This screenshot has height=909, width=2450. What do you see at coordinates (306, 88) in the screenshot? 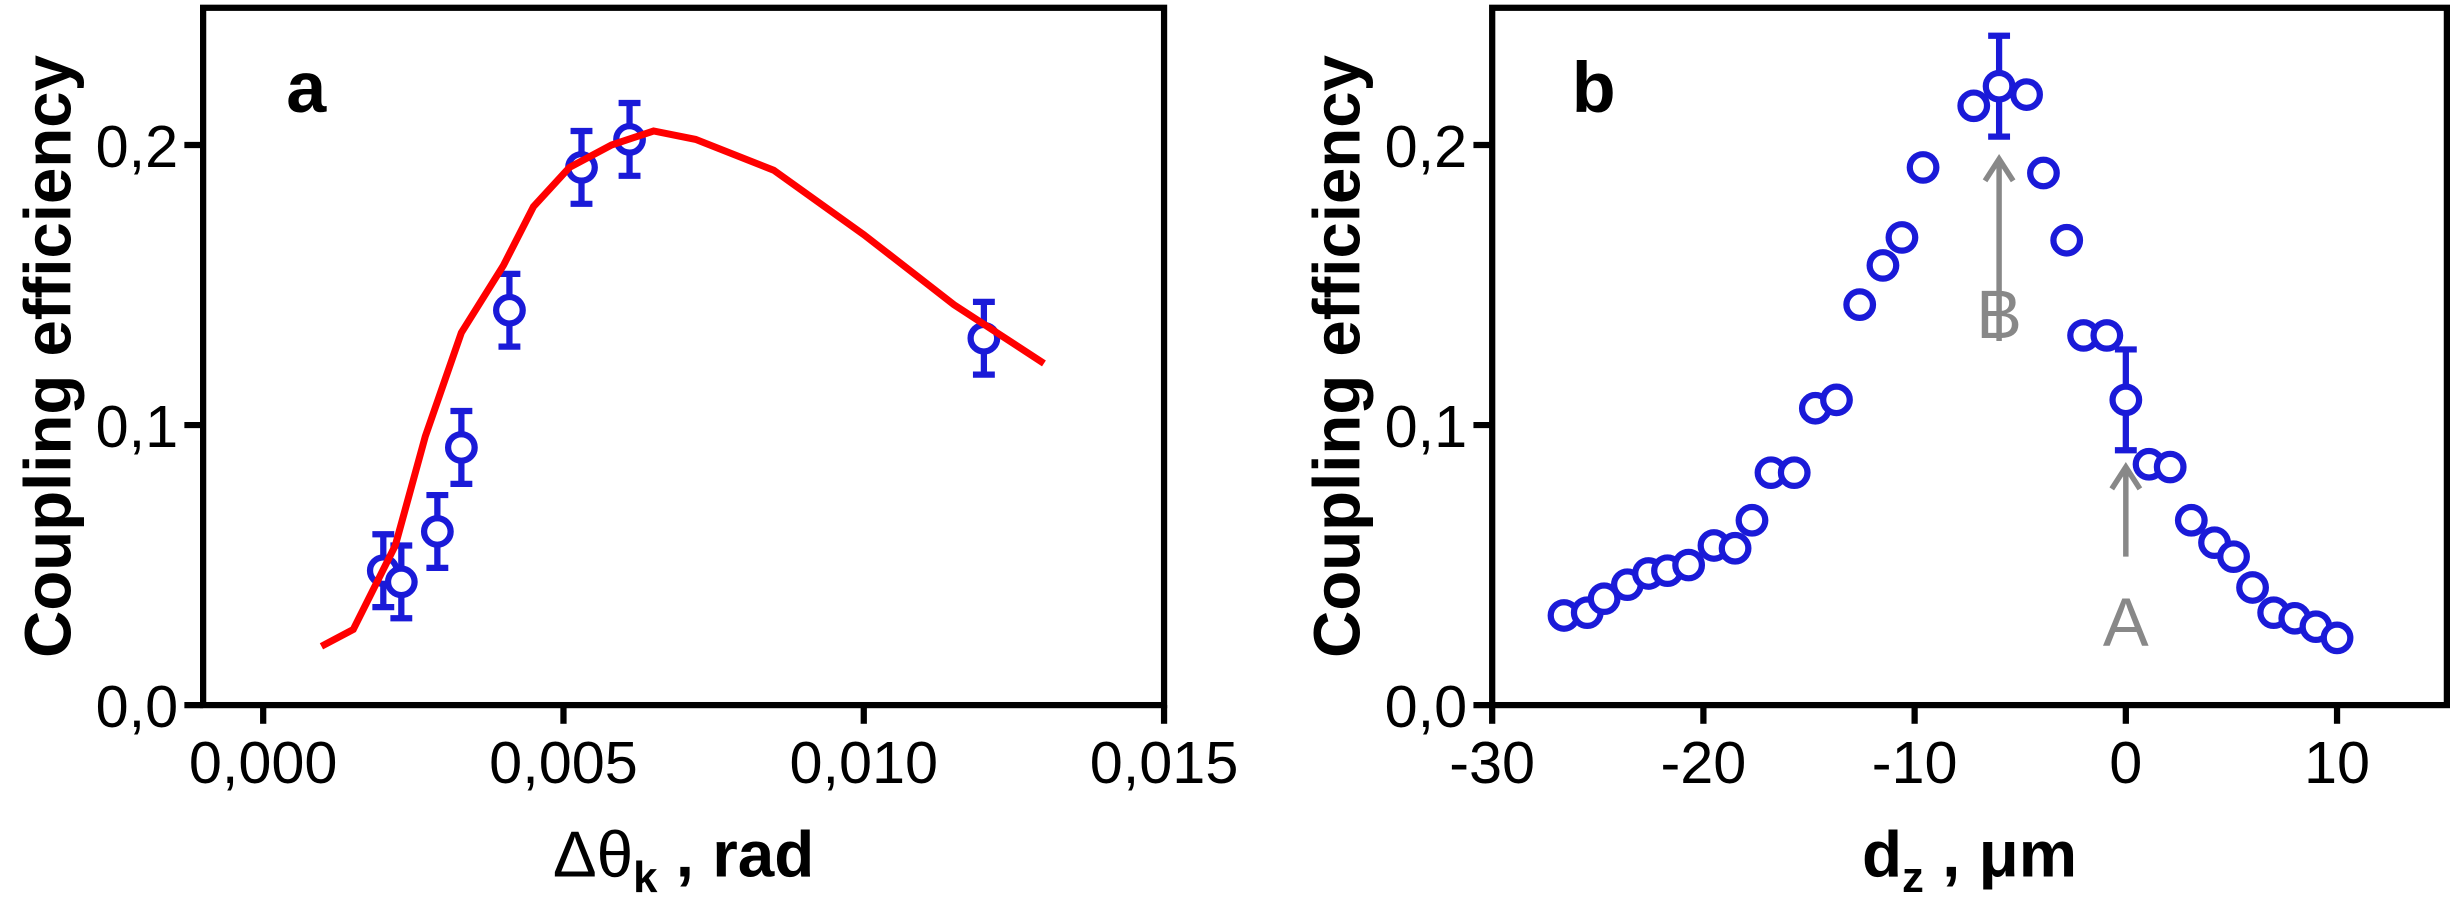
I see `panel-label: a` at bounding box center [306, 88].